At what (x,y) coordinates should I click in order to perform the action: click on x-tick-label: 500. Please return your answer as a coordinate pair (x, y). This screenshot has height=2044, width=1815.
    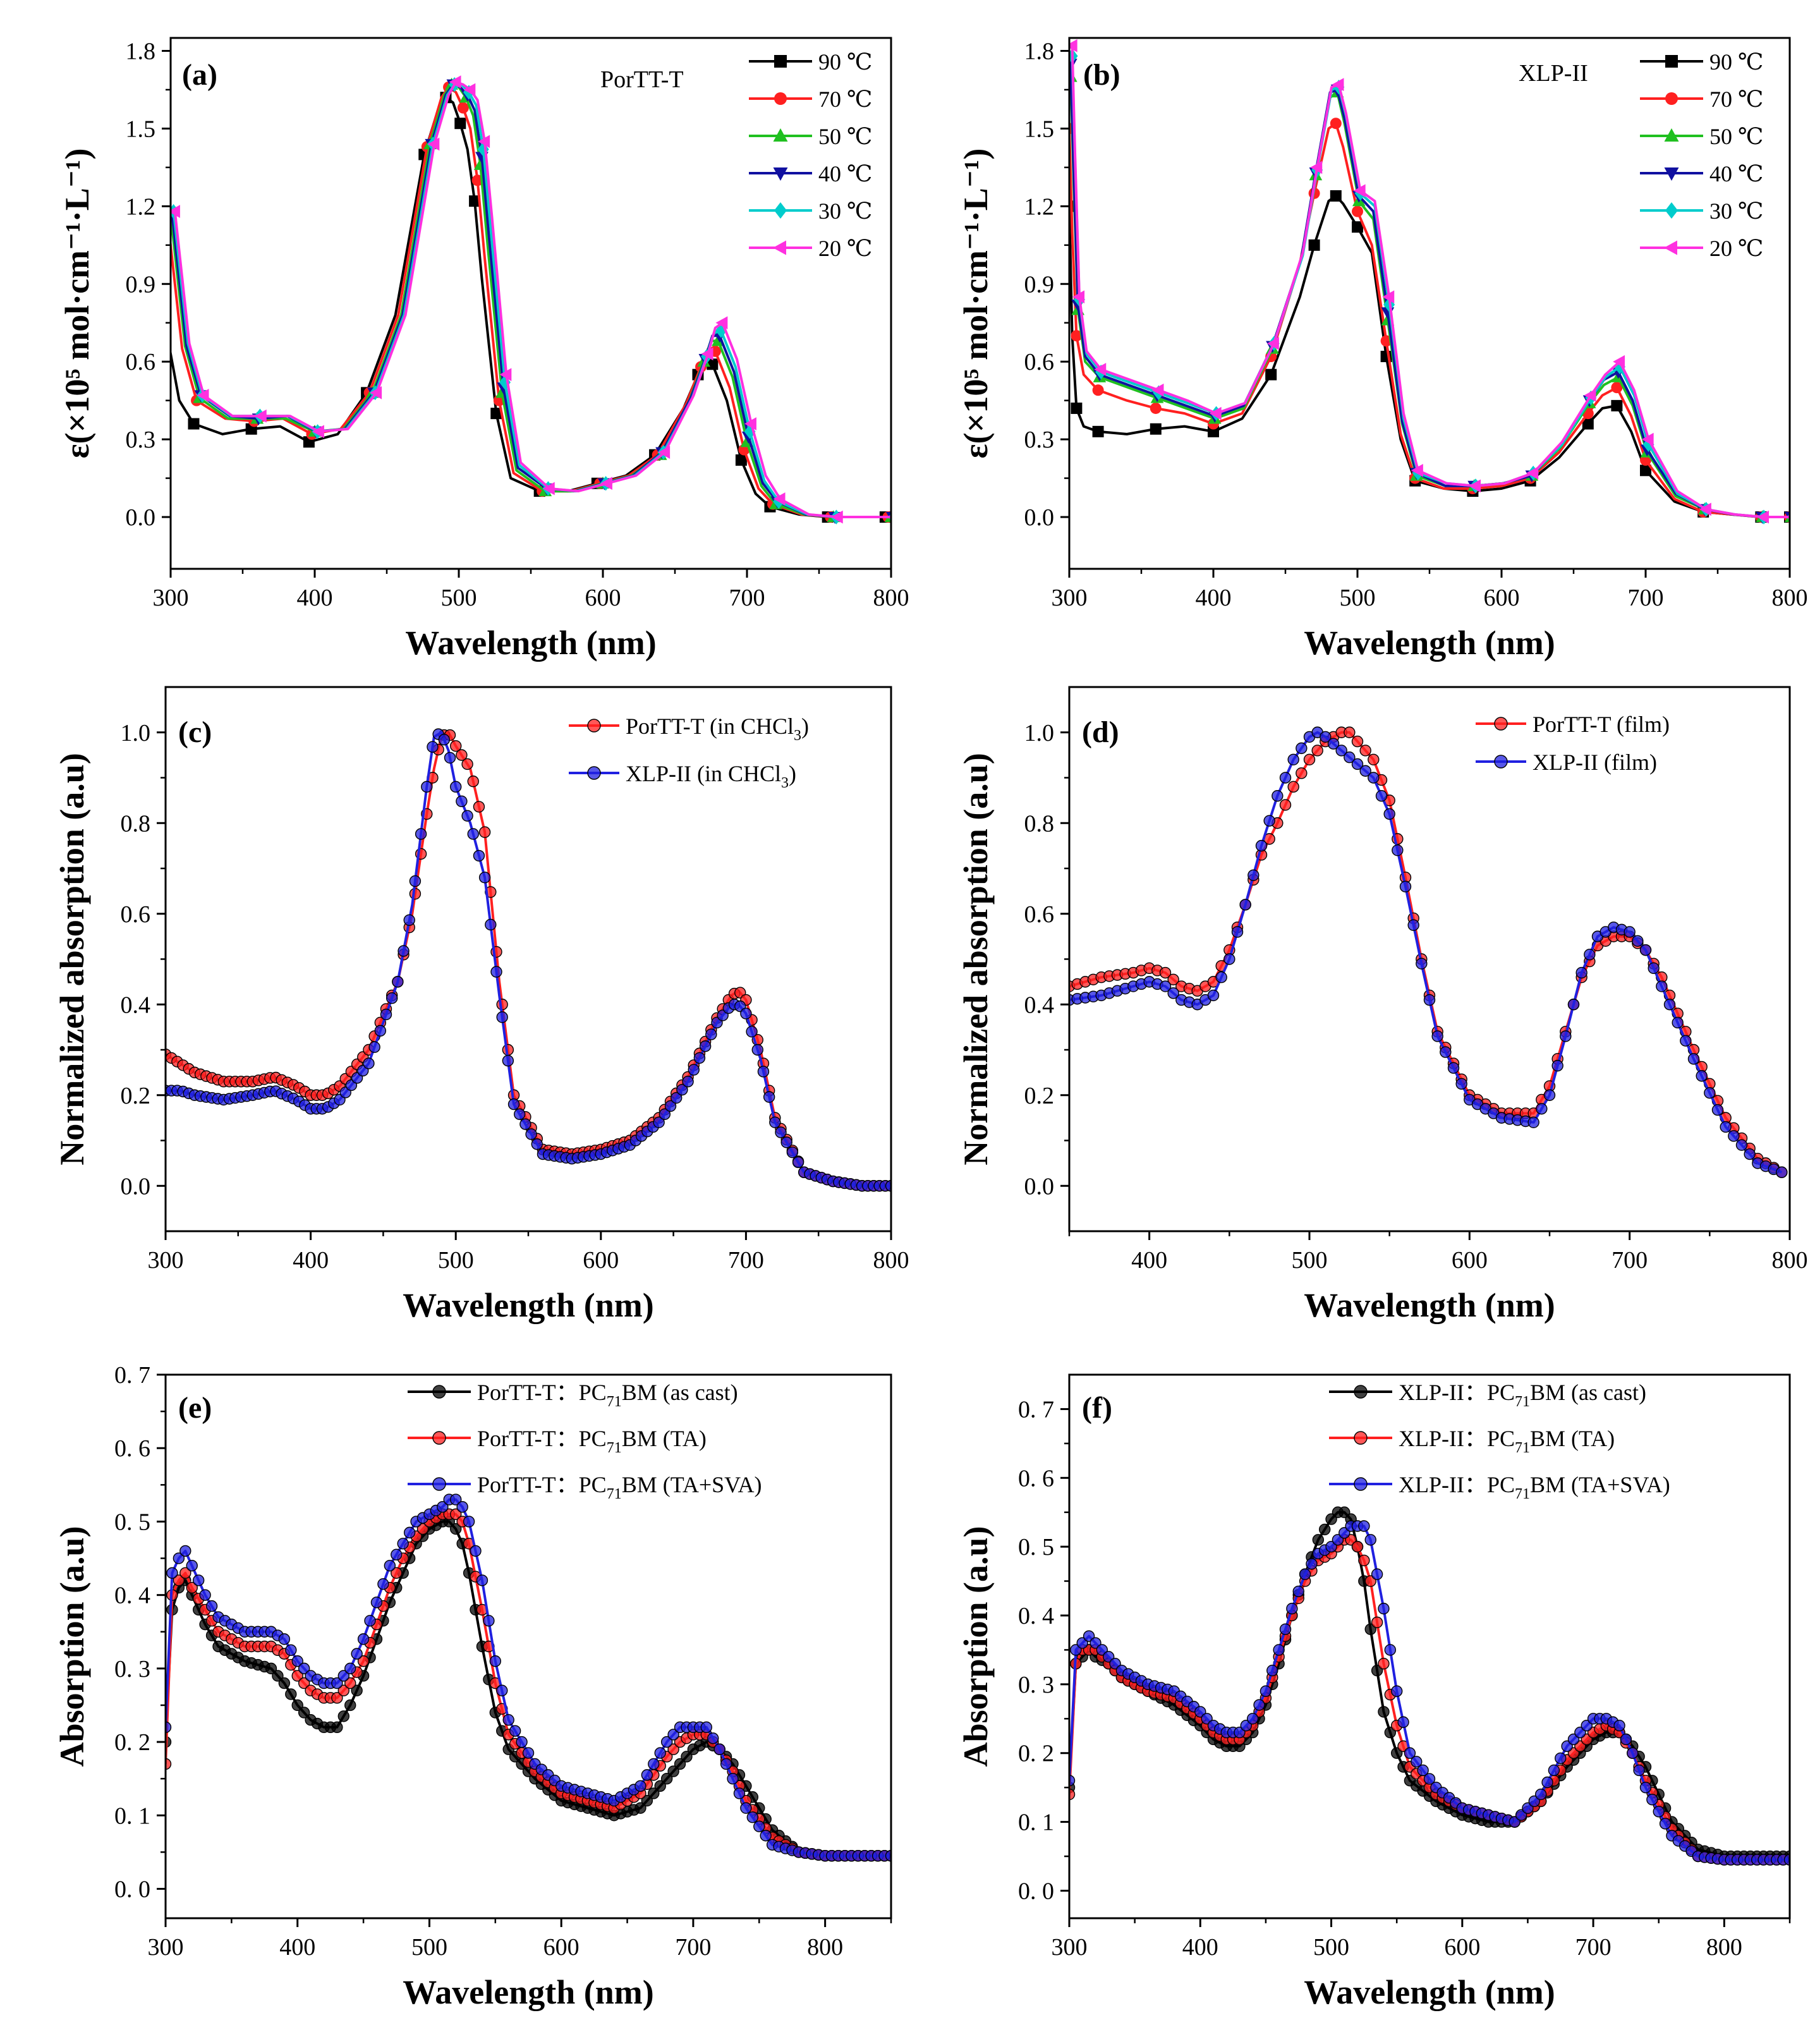
    Looking at the image, I should click on (1331, 1948).